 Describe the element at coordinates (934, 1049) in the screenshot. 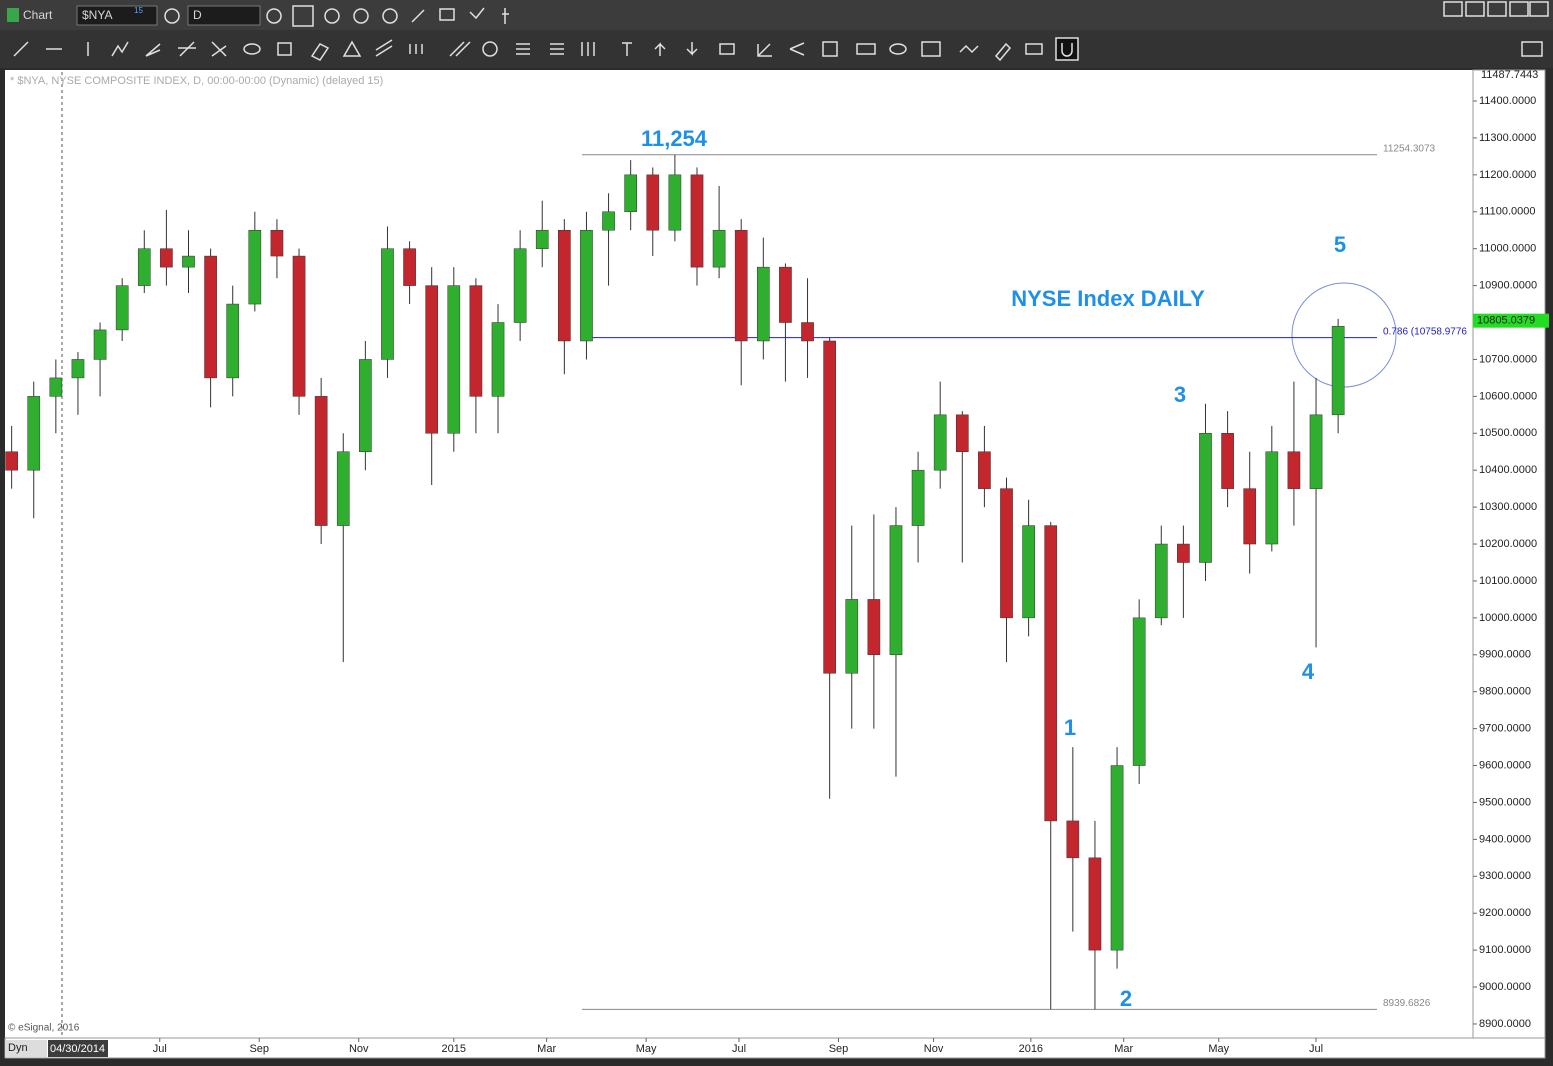

I see `x-tick-label: Nov` at that location.